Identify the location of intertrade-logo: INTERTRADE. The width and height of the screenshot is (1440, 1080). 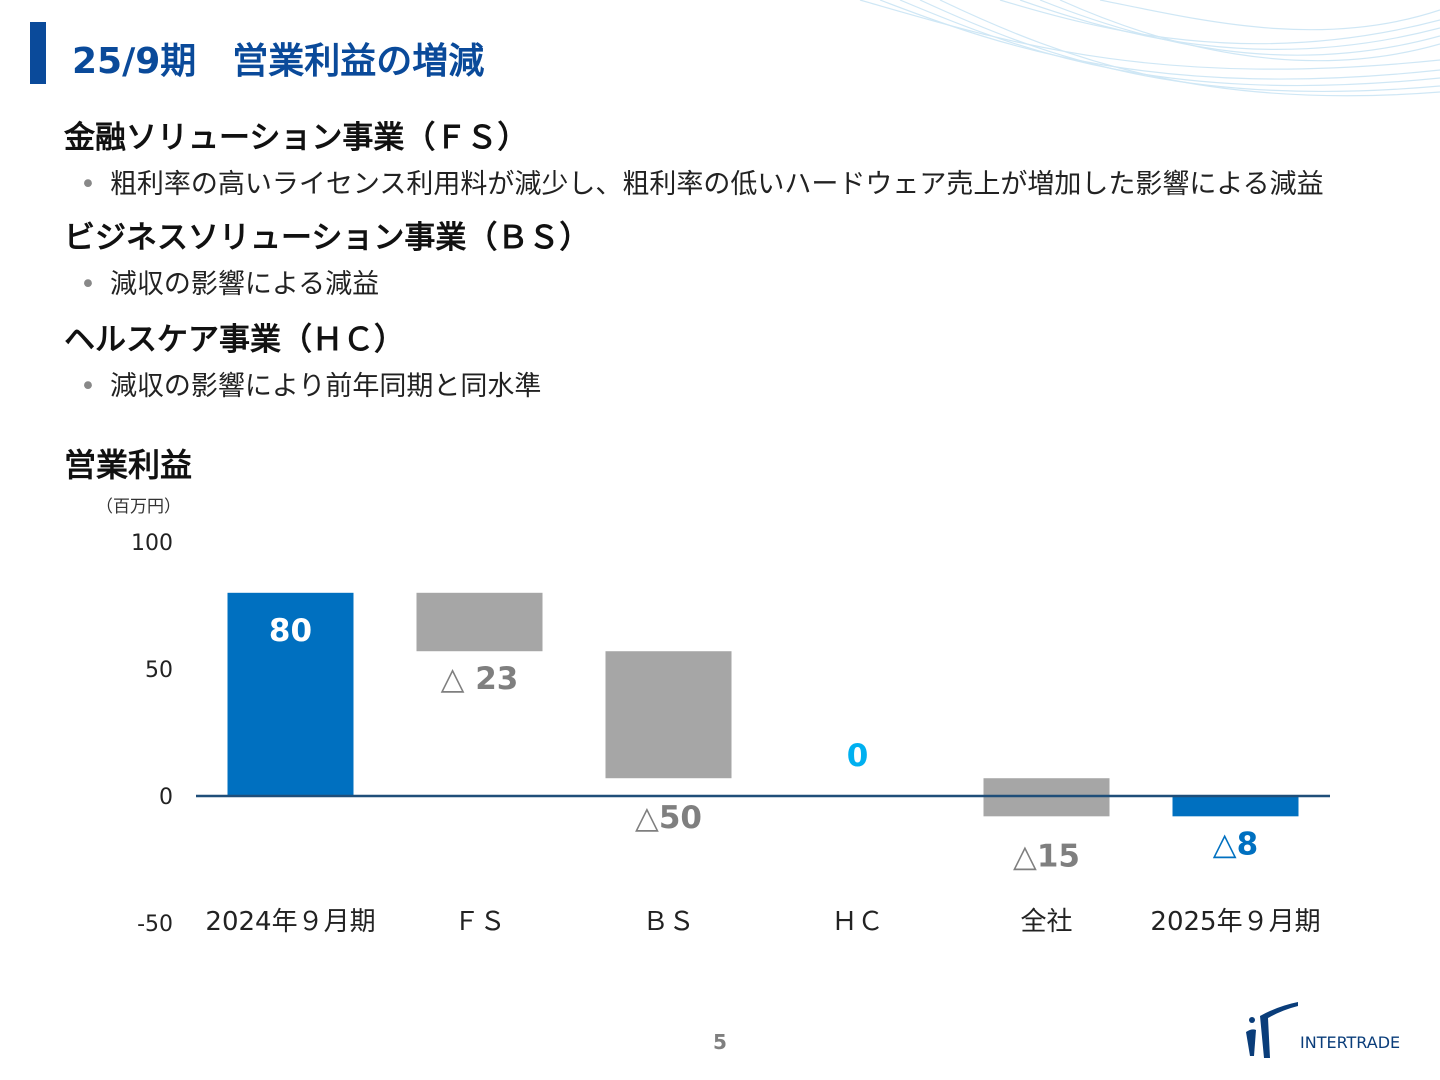
(1323, 1030).